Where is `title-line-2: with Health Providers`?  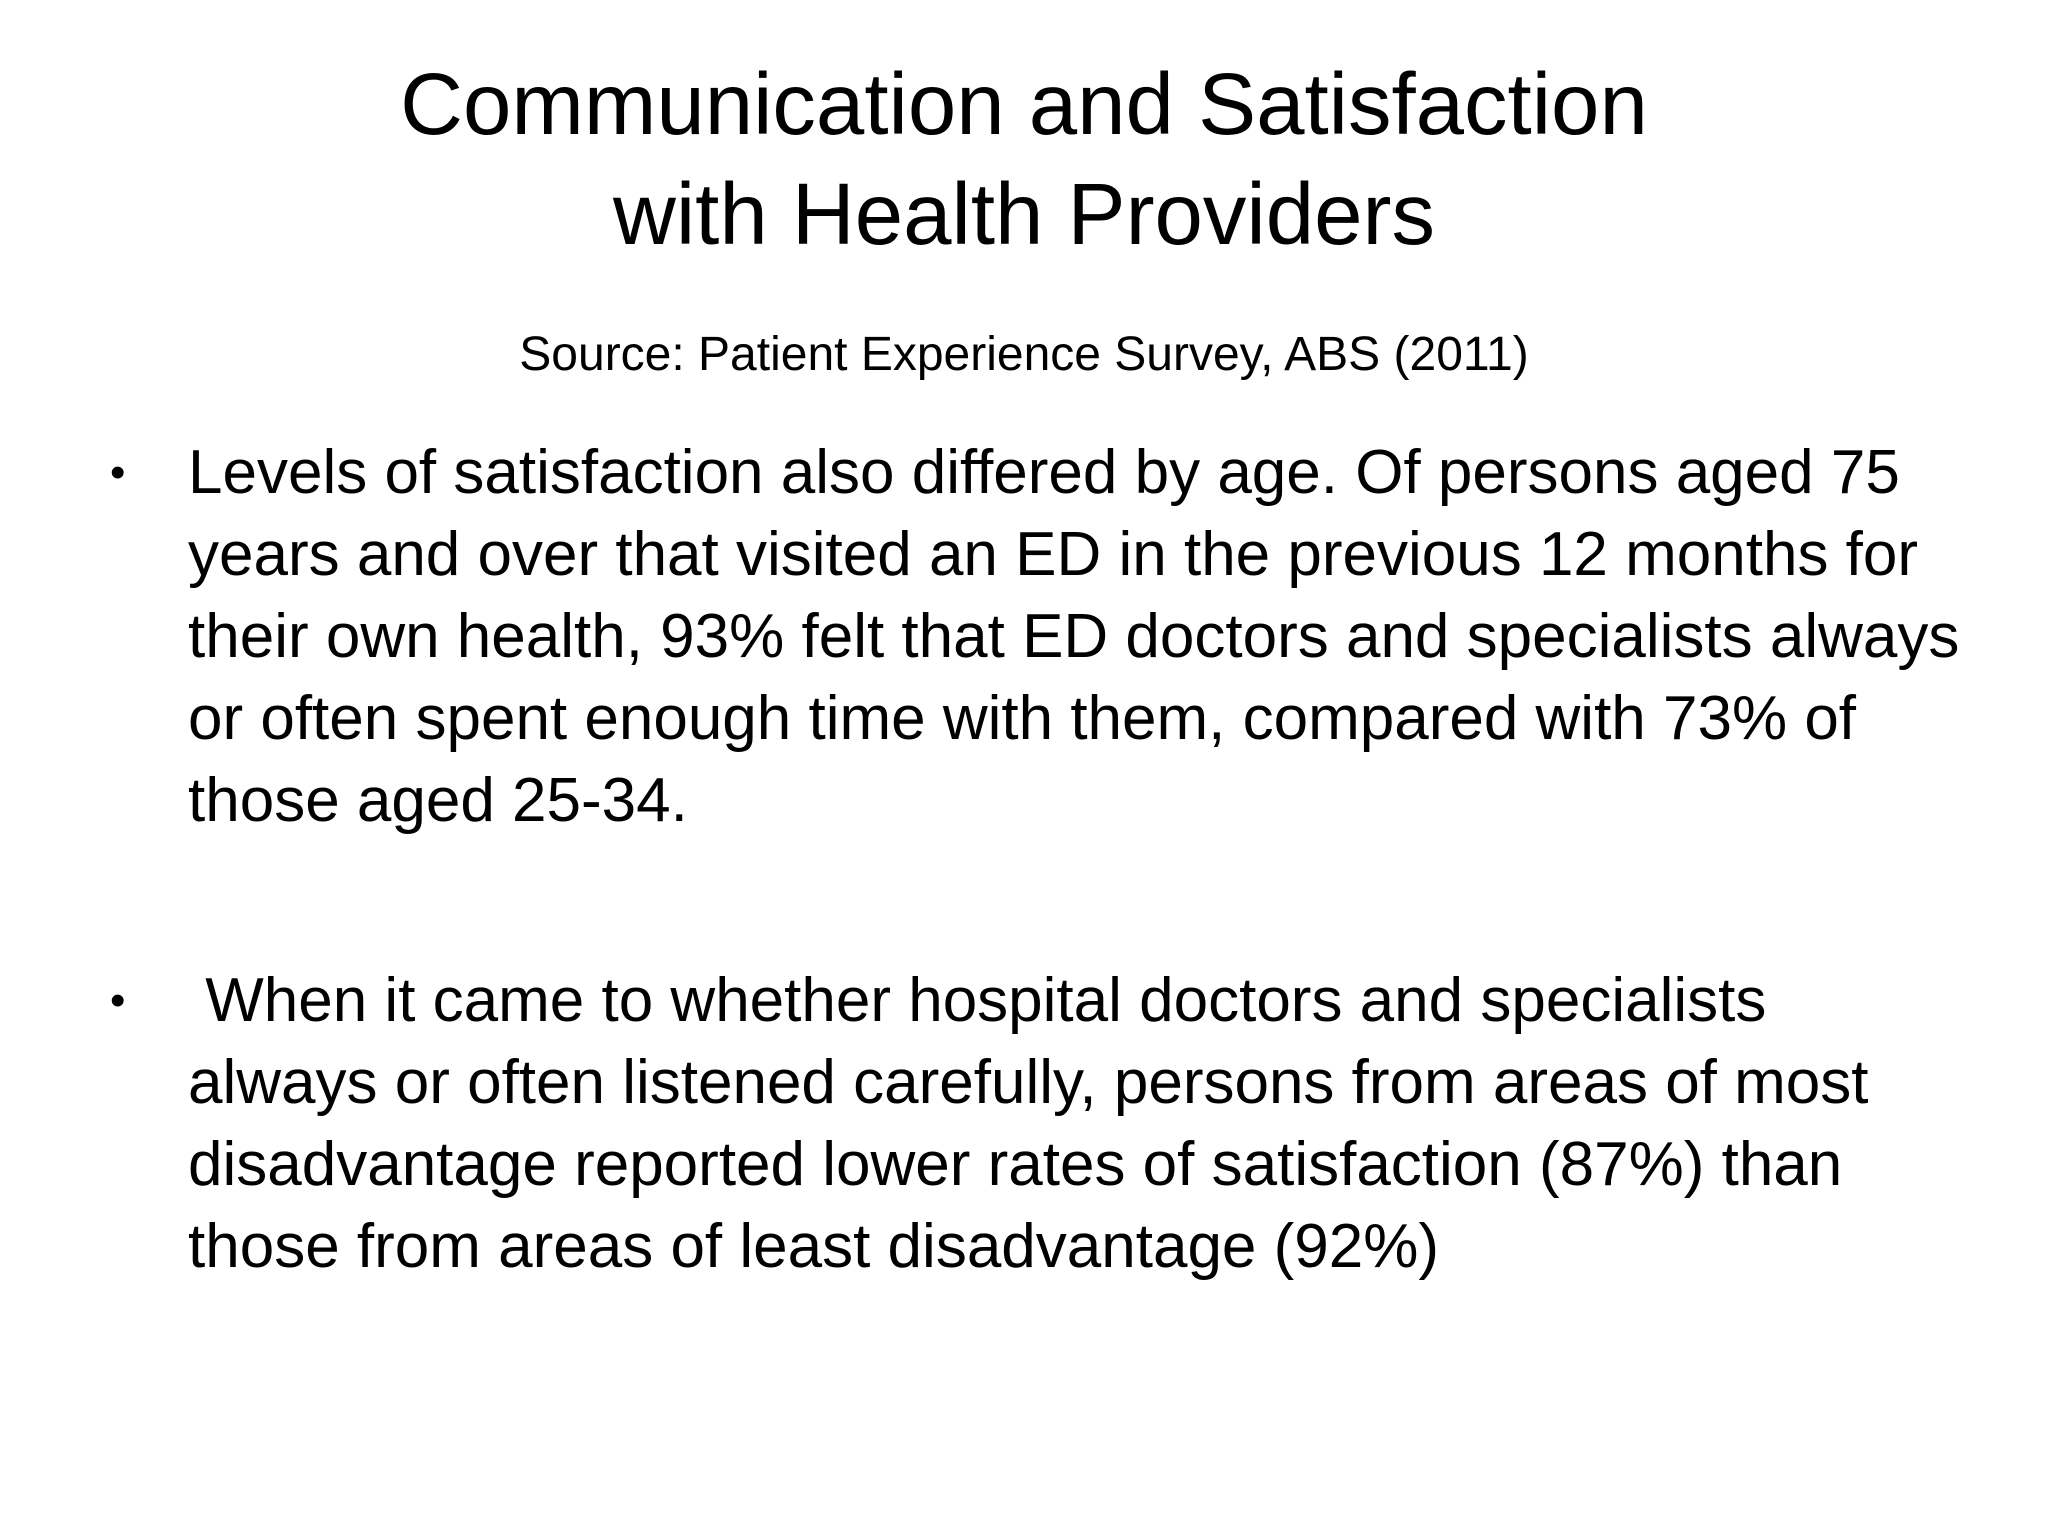
title-line-2: with Health Providers is located at coordinates (1024, 214).